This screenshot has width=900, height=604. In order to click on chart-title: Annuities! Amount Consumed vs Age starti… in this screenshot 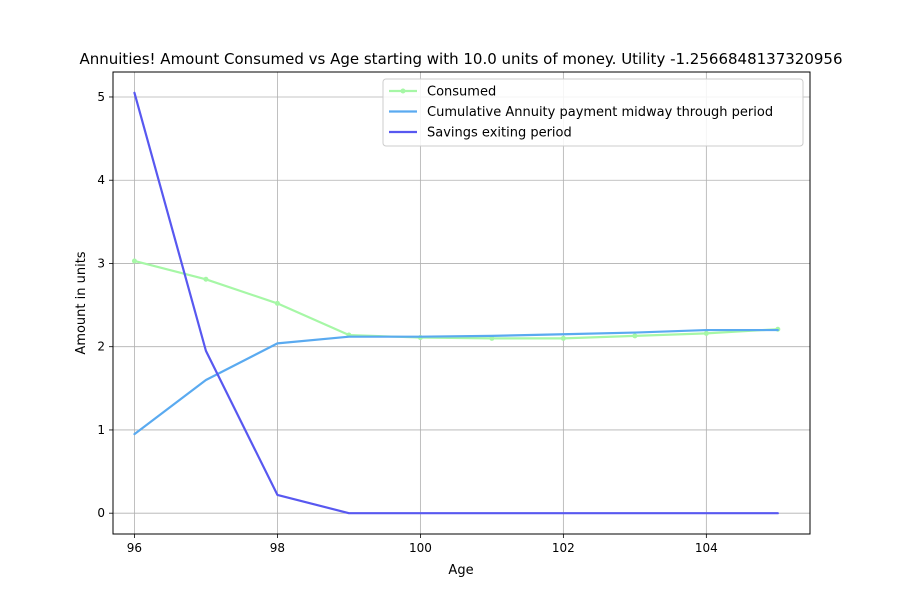, I will do `click(460, 59)`.